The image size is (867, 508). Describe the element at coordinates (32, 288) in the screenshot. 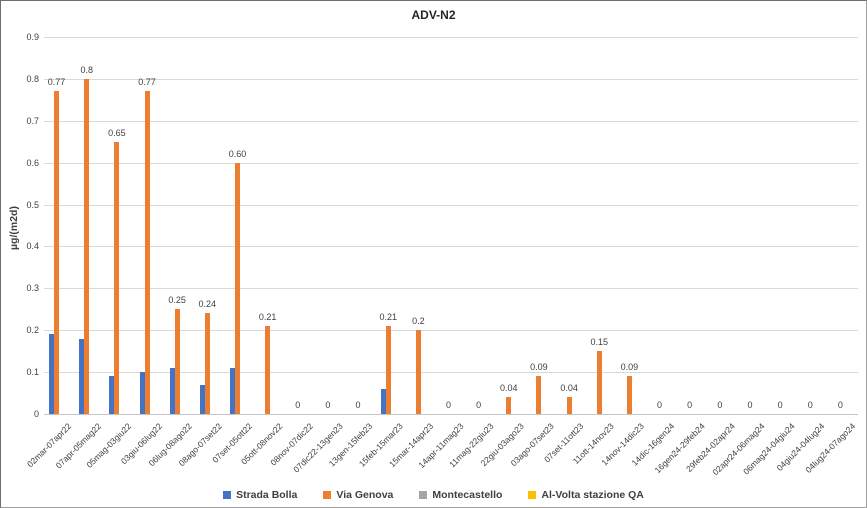

I see `y-tick-label: 0.3` at that location.